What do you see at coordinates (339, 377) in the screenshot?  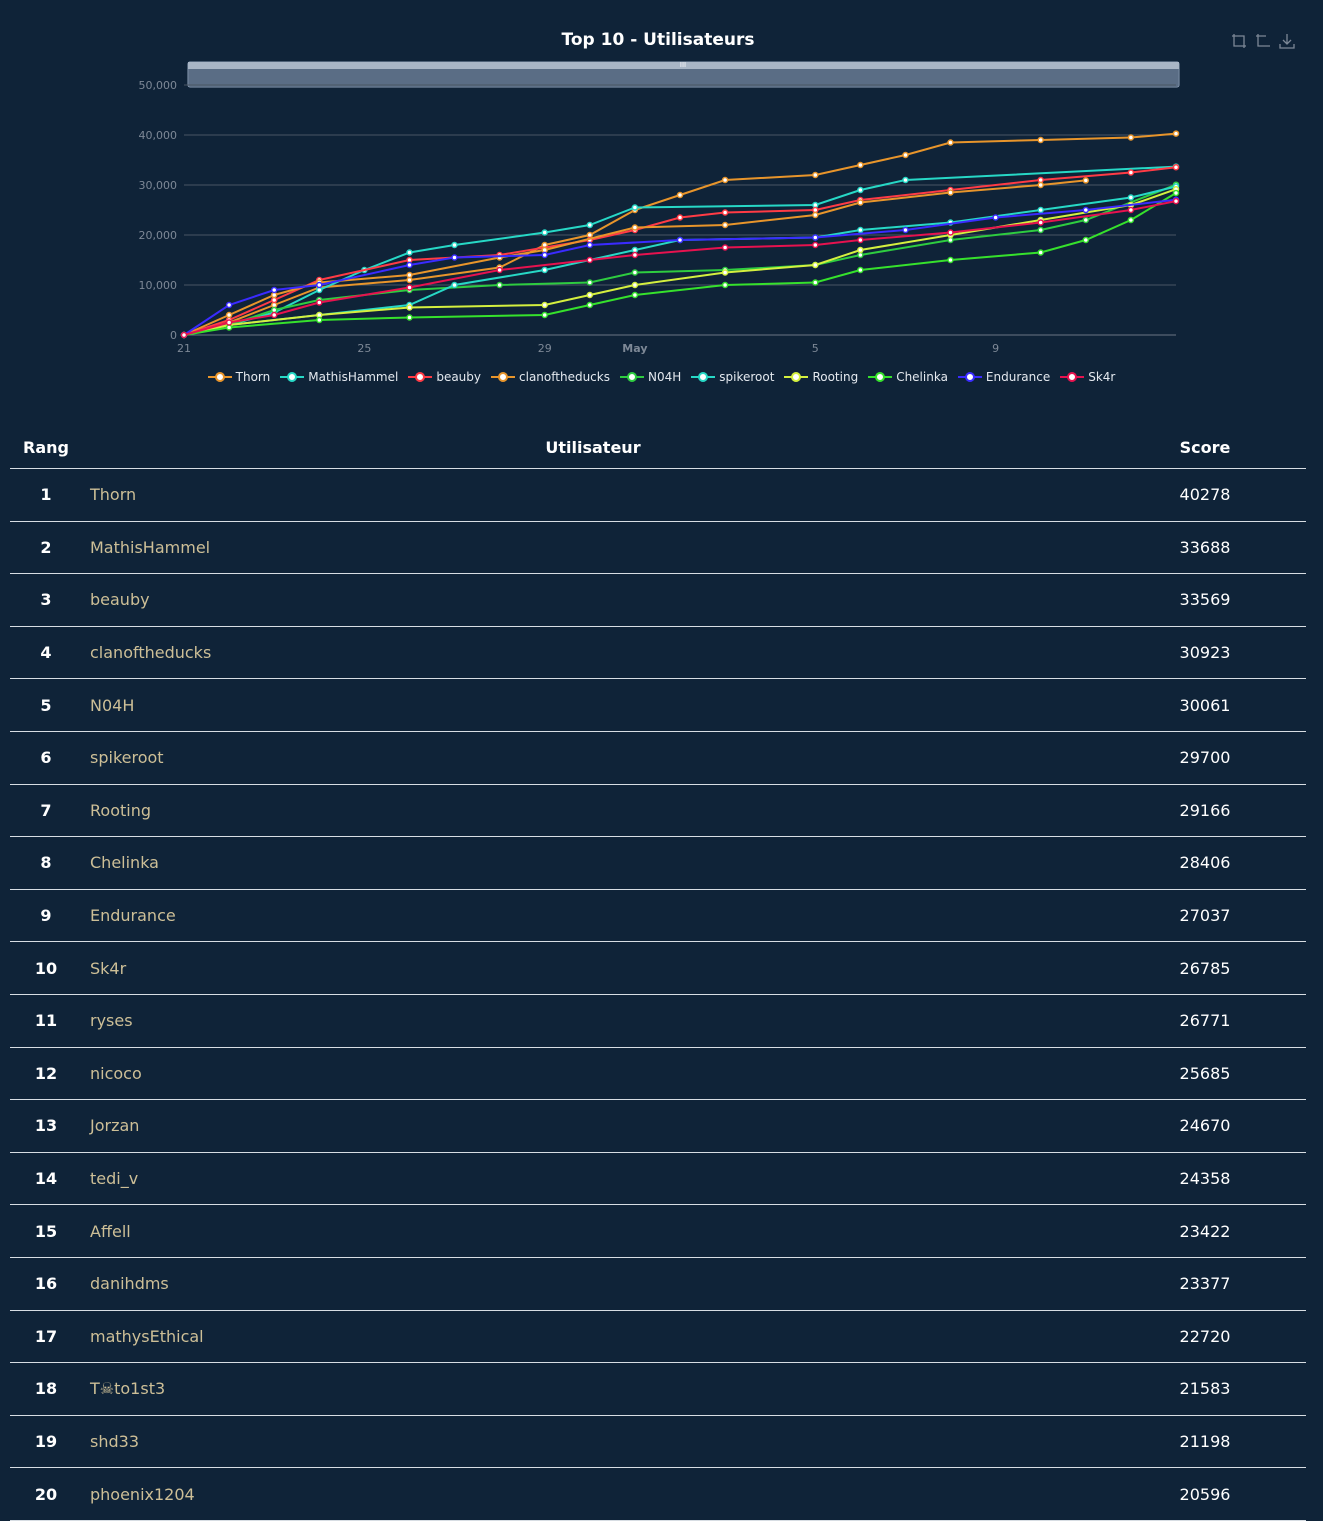 I see `legend-item: MathisHammel` at bounding box center [339, 377].